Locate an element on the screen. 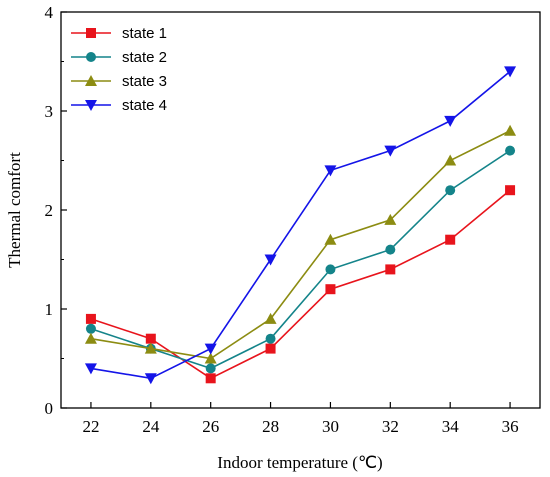  y-tick-label: 2 is located at coordinates (49, 210).